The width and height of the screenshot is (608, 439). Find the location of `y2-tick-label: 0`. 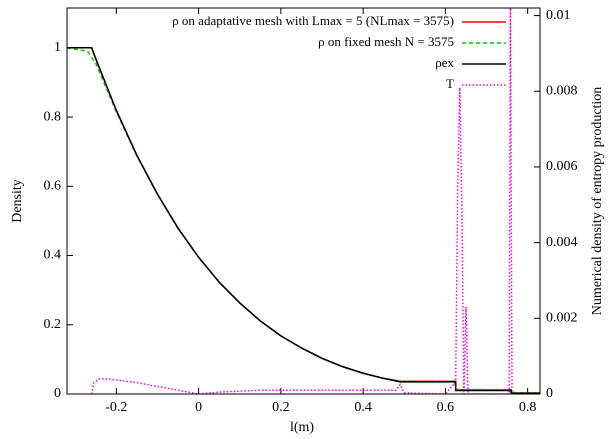

y2-tick-label: 0 is located at coordinates (549, 393).